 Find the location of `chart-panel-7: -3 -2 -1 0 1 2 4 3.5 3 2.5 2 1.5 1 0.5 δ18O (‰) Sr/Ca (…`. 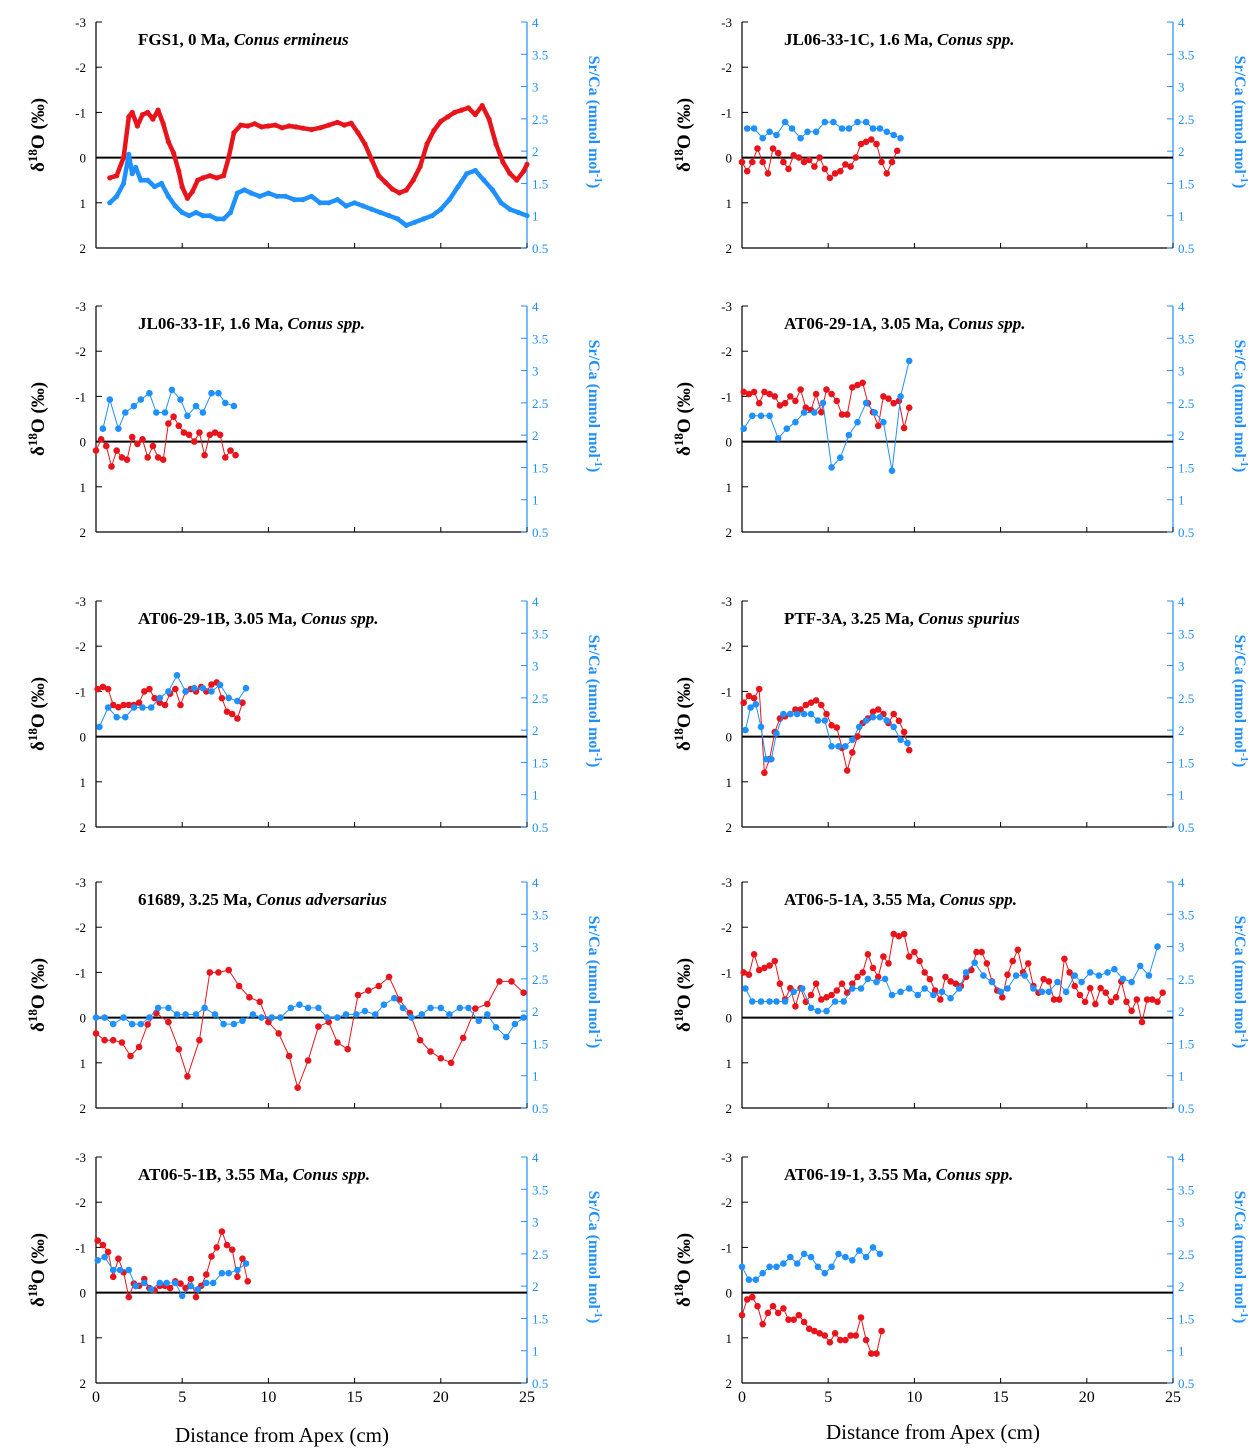

chart-panel-7: -3 -2 -1 0 1 2 4 3.5 3 2.5 2 1.5 1 0.5 δ18O (‰) Sr/Ca (… is located at coordinates (315, 995).